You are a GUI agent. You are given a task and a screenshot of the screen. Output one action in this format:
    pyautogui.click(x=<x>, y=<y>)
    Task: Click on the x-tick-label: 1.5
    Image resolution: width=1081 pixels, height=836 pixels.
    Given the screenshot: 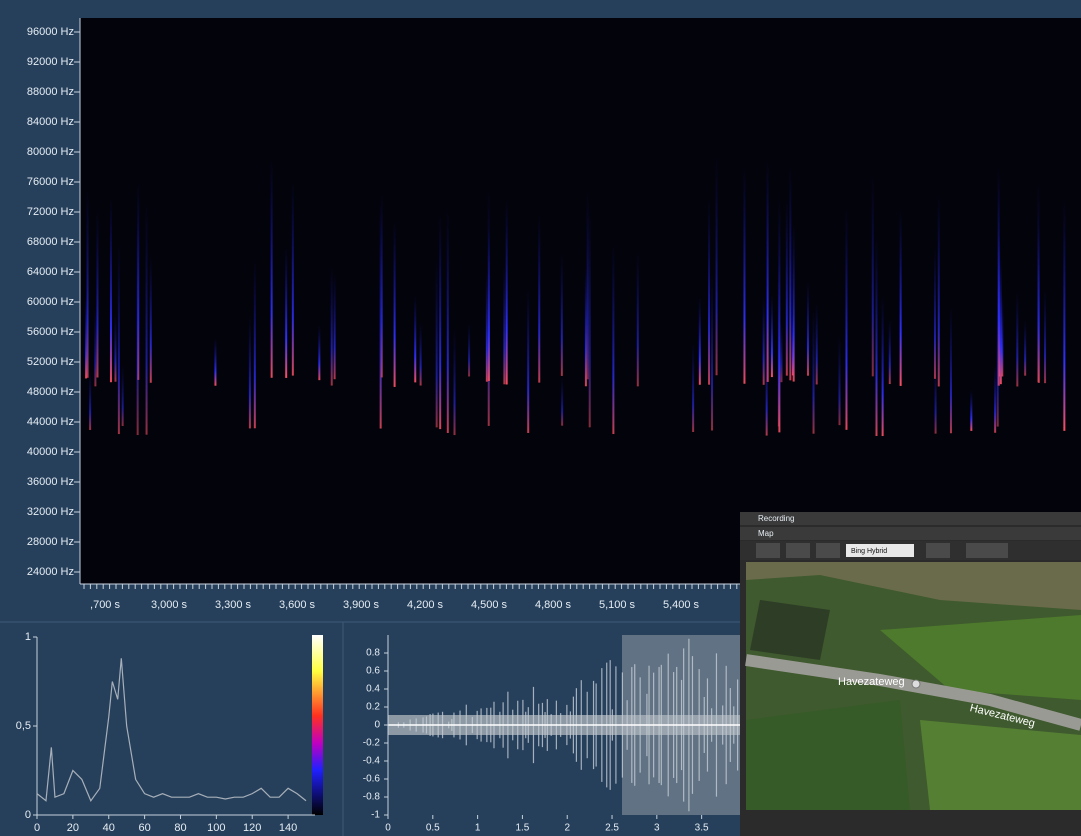 What is the action you would take?
    pyautogui.click(x=522, y=828)
    